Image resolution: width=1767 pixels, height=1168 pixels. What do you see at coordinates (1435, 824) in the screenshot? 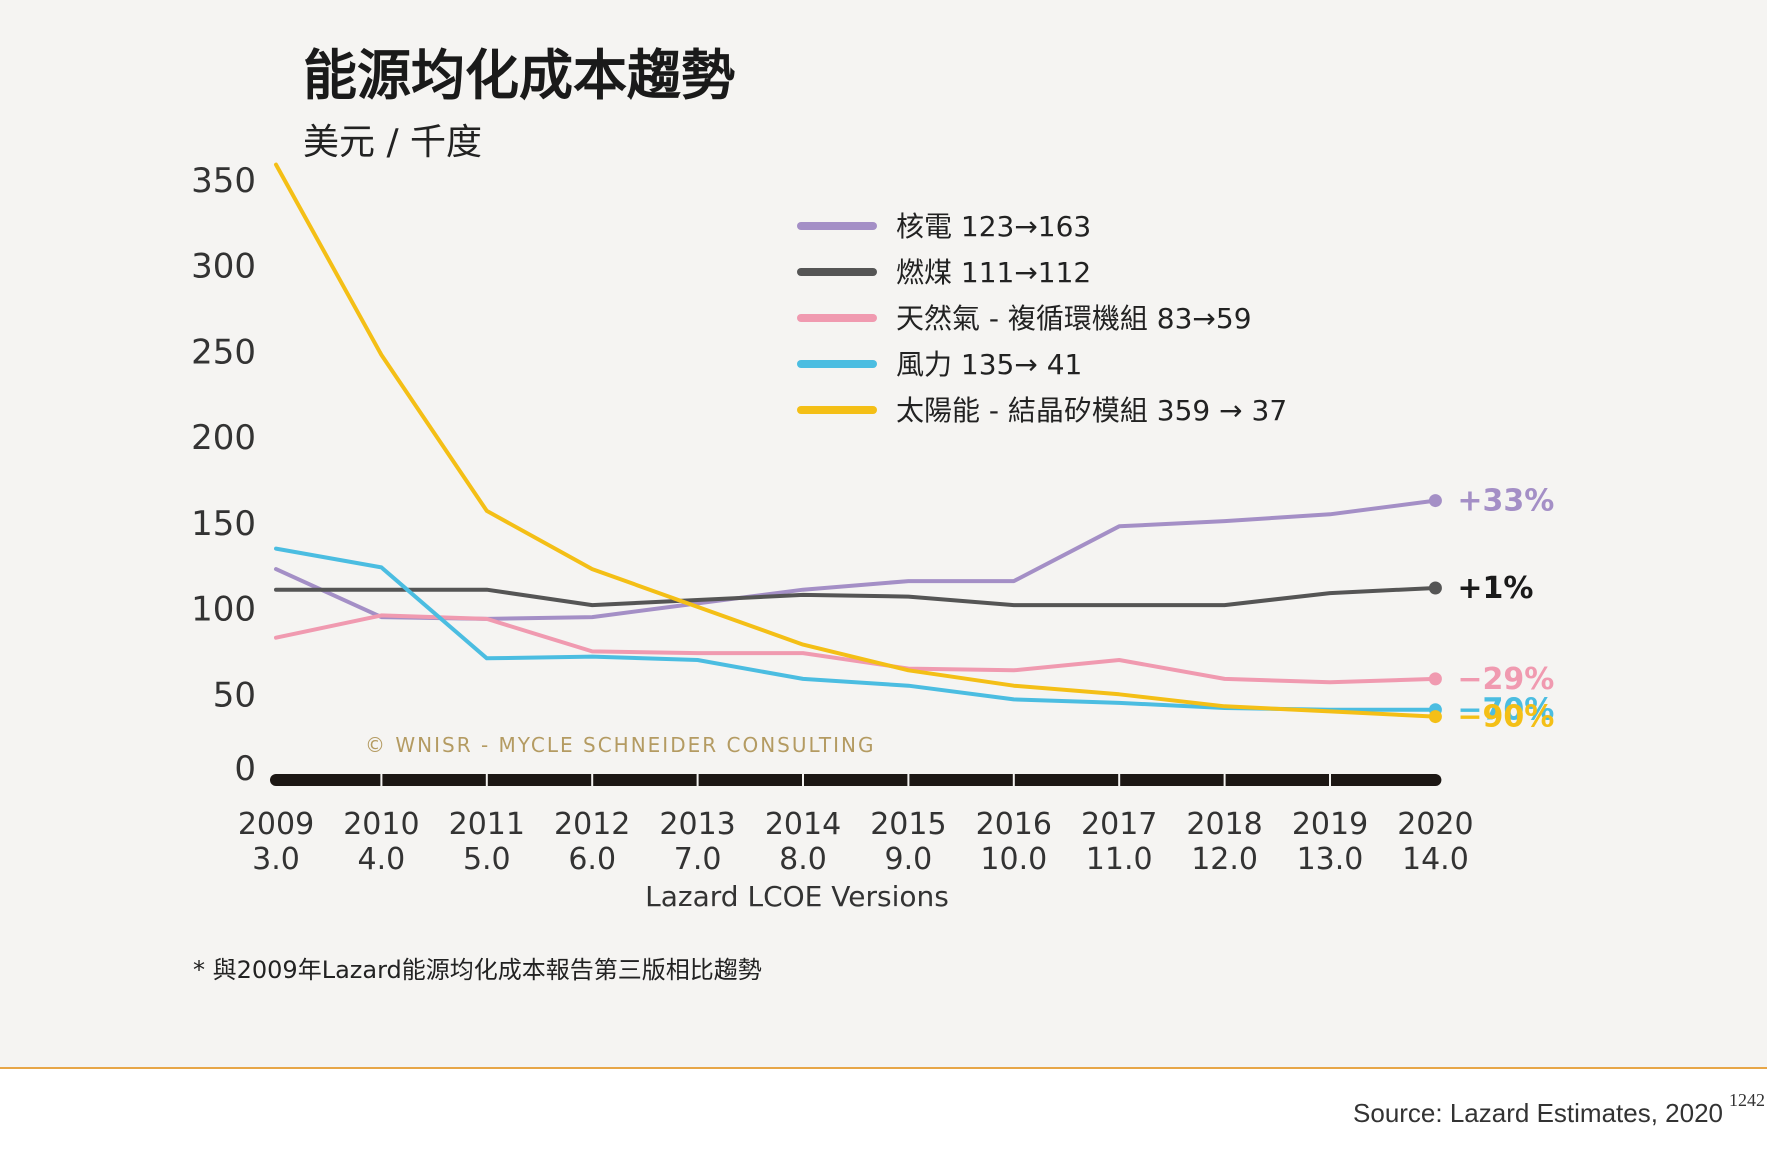
I see `x-tick-year: 2020` at bounding box center [1435, 824].